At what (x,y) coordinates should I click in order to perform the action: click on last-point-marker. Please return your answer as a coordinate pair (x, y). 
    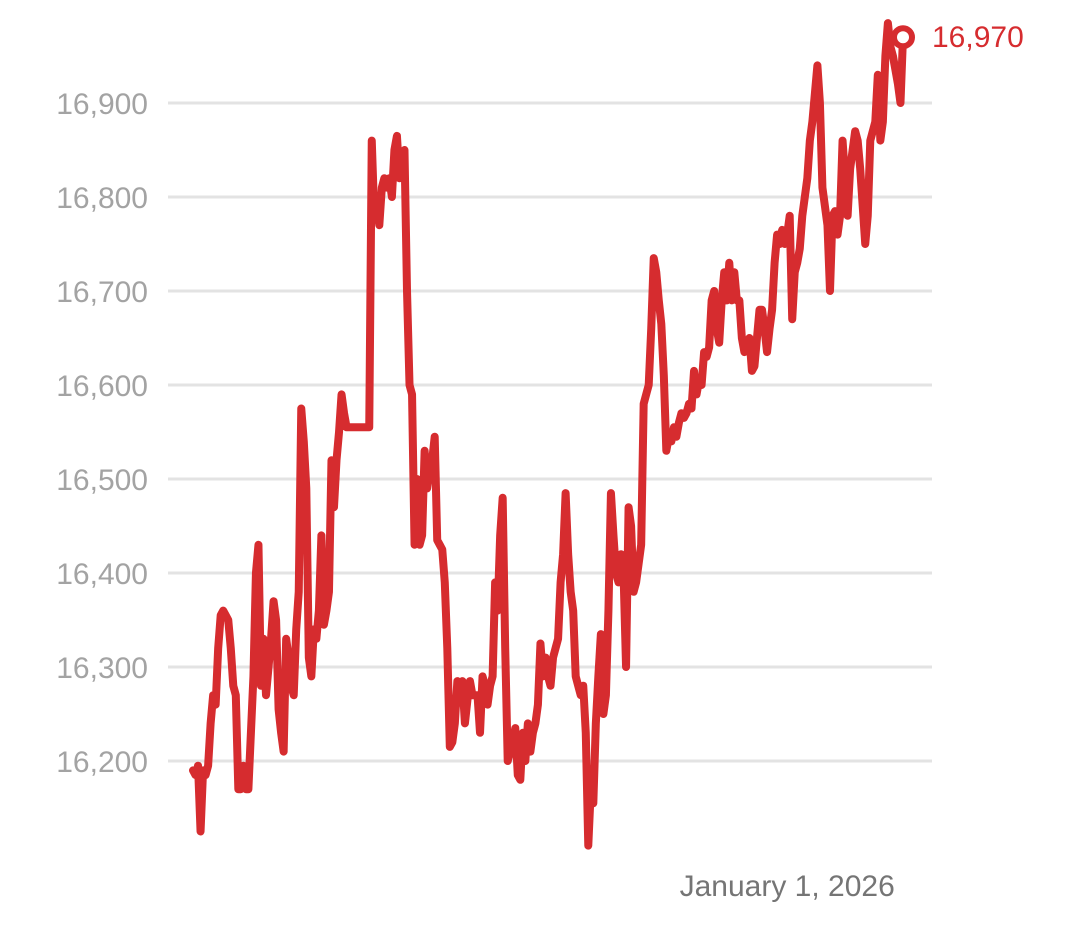
    Looking at the image, I should click on (903, 37).